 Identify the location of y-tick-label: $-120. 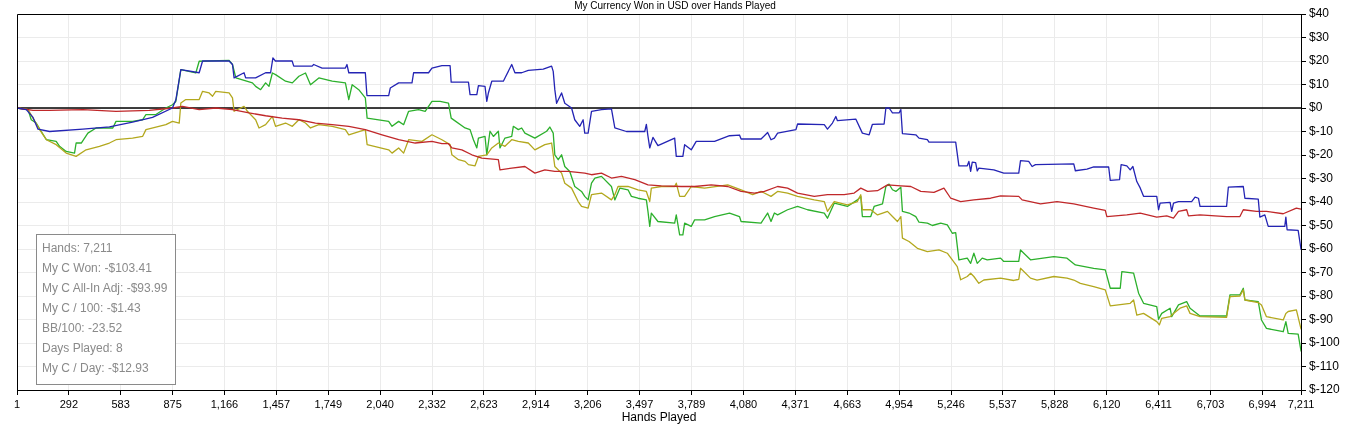
(1325, 389).